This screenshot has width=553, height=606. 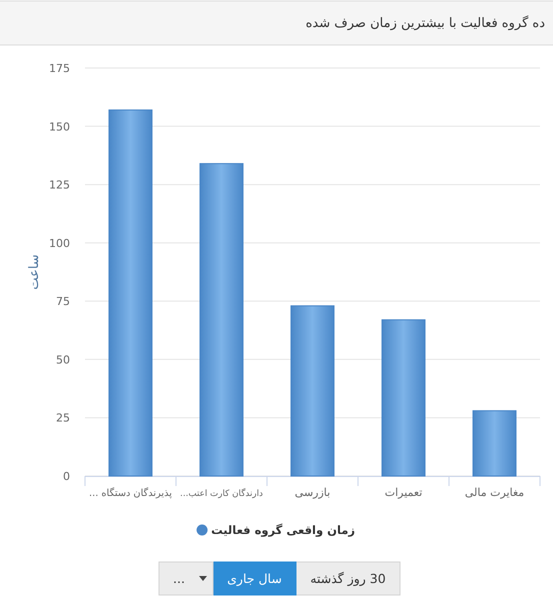 What do you see at coordinates (66, 476) in the screenshot?
I see `y-tick-label: 0` at bounding box center [66, 476].